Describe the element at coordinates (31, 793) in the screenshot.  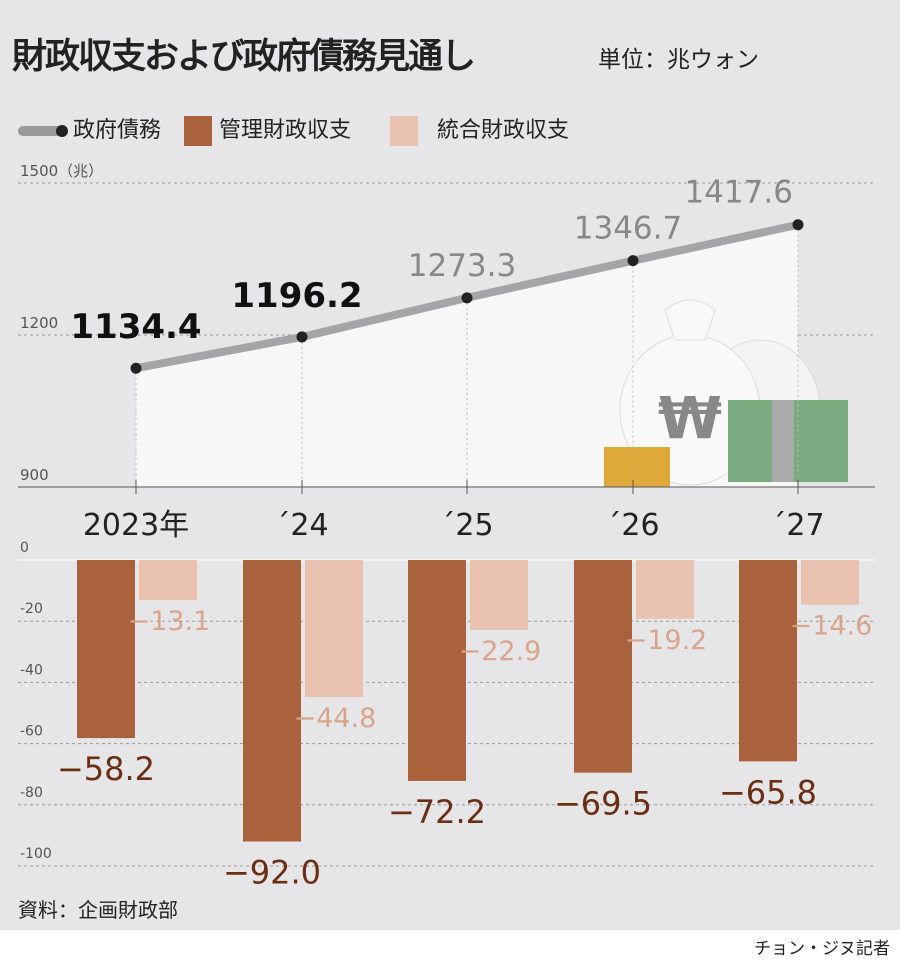
I see `y-tick-label: -80` at that location.